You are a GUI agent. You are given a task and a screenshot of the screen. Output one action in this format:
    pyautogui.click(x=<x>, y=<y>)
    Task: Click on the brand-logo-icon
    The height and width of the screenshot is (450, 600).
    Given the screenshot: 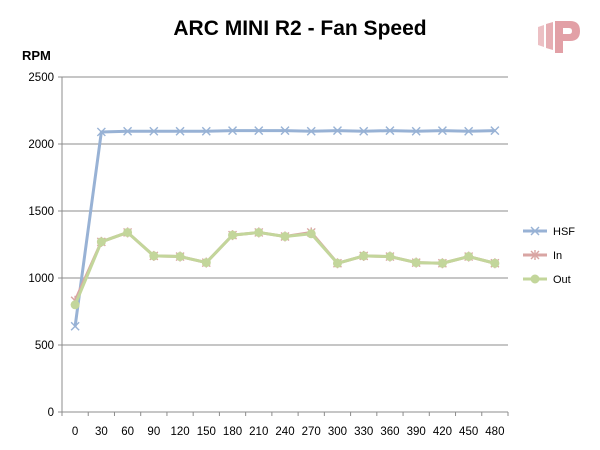 What is the action you would take?
    pyautogui.click(x=561, y=37)
    